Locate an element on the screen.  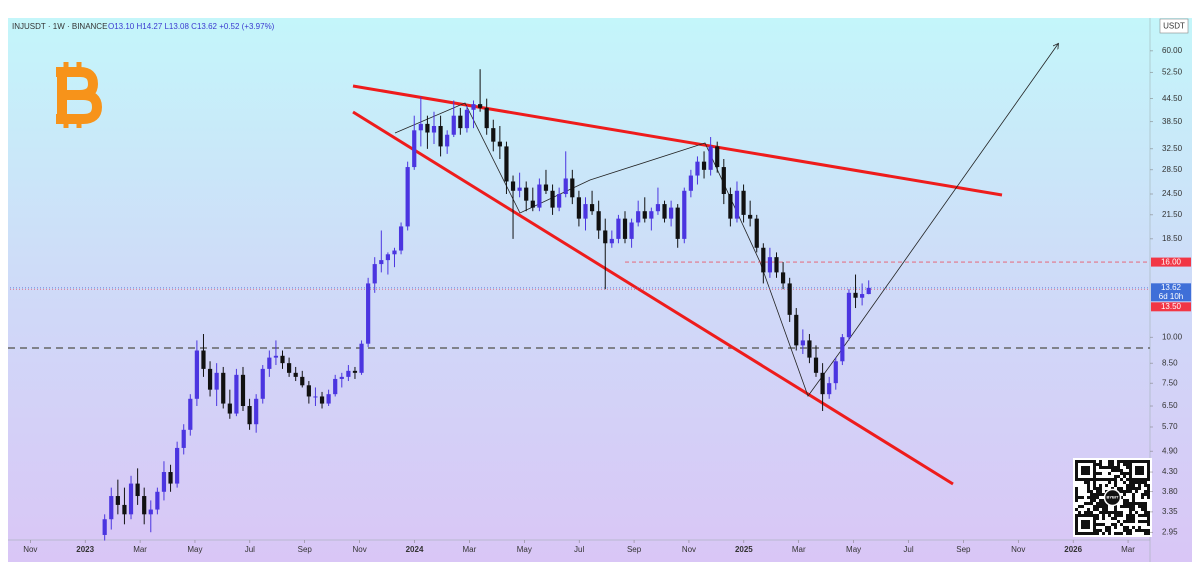
qr-center is located at coordinates (1112, 497).